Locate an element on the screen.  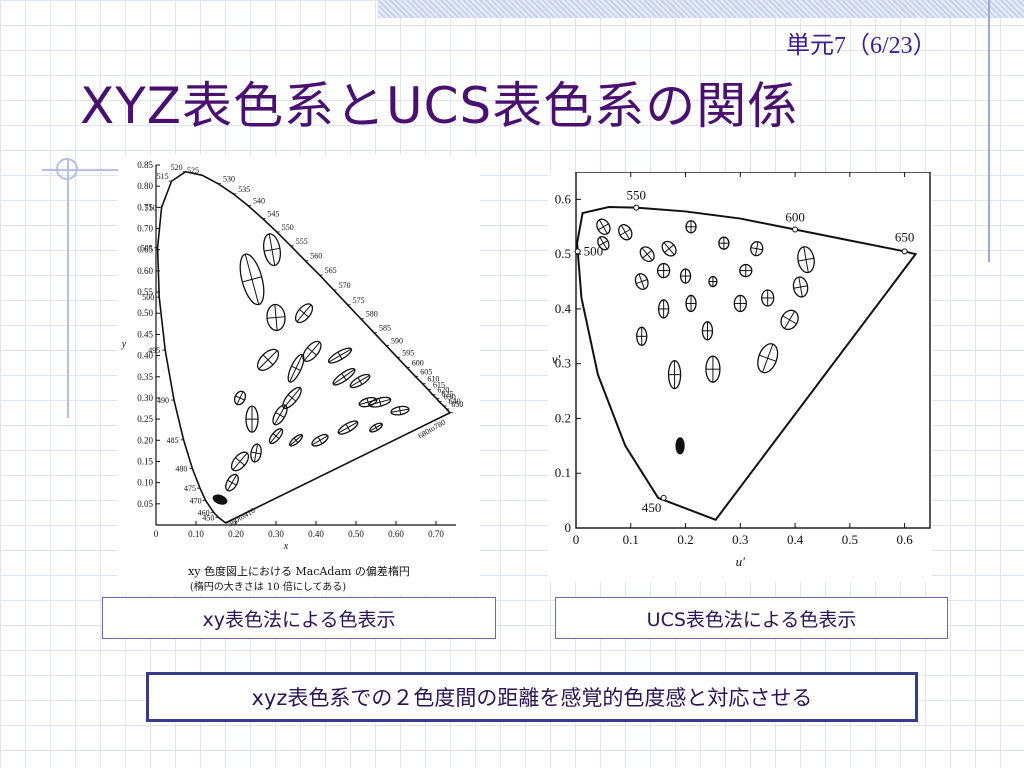
locus-label: 515 is located at coordinates (163, 176).